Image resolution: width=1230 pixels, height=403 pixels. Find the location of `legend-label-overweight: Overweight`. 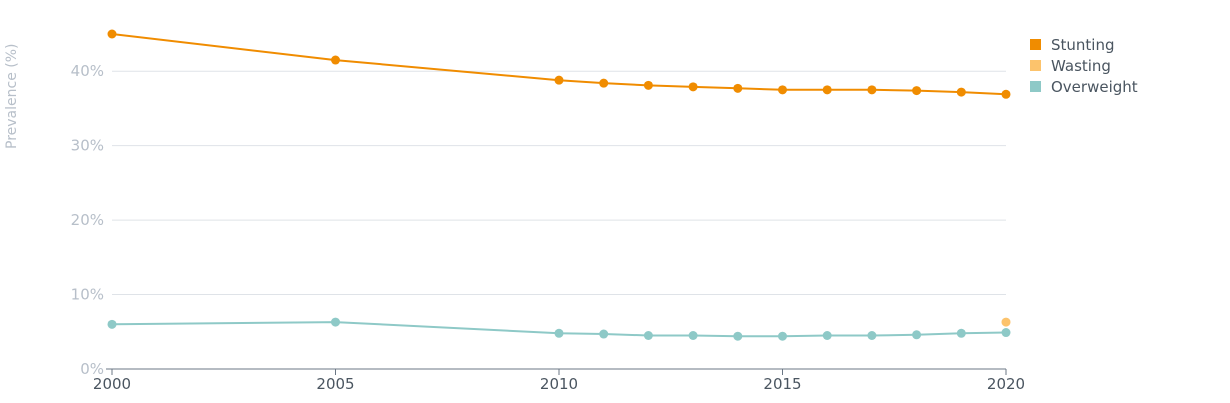

legend-label-overweight: Overweight is located at coordinates (1094, 86).